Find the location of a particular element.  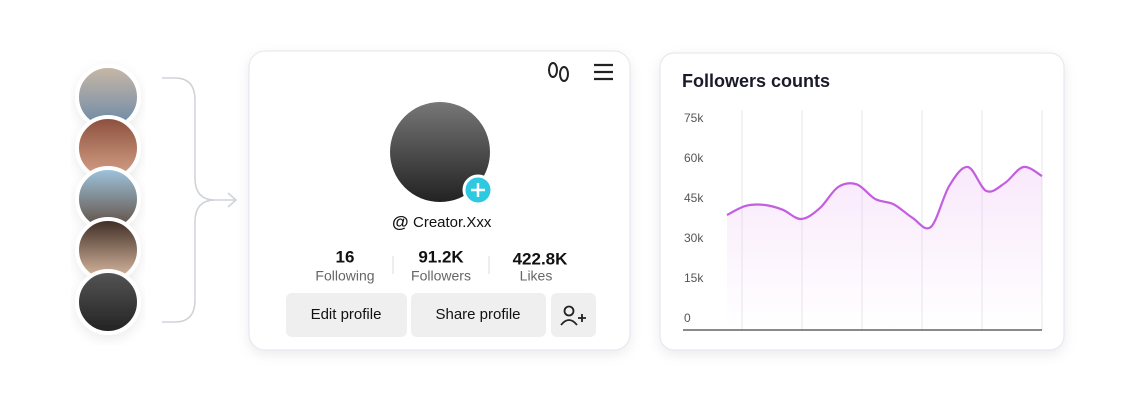

add-friend-icon is located at coordinates (573, 315).